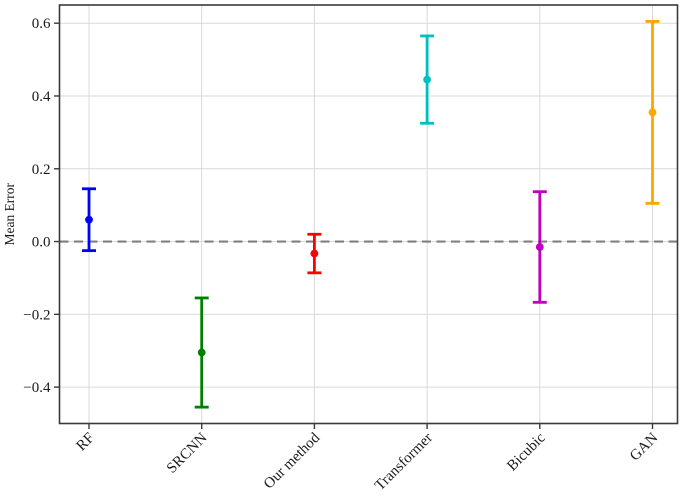 The width and height of the screenshot is (685, 500). What do you see at coordinates (41, 243) in the screenshot?
I see `y-tick-label: 0.0` at bounding box center [41, 243].